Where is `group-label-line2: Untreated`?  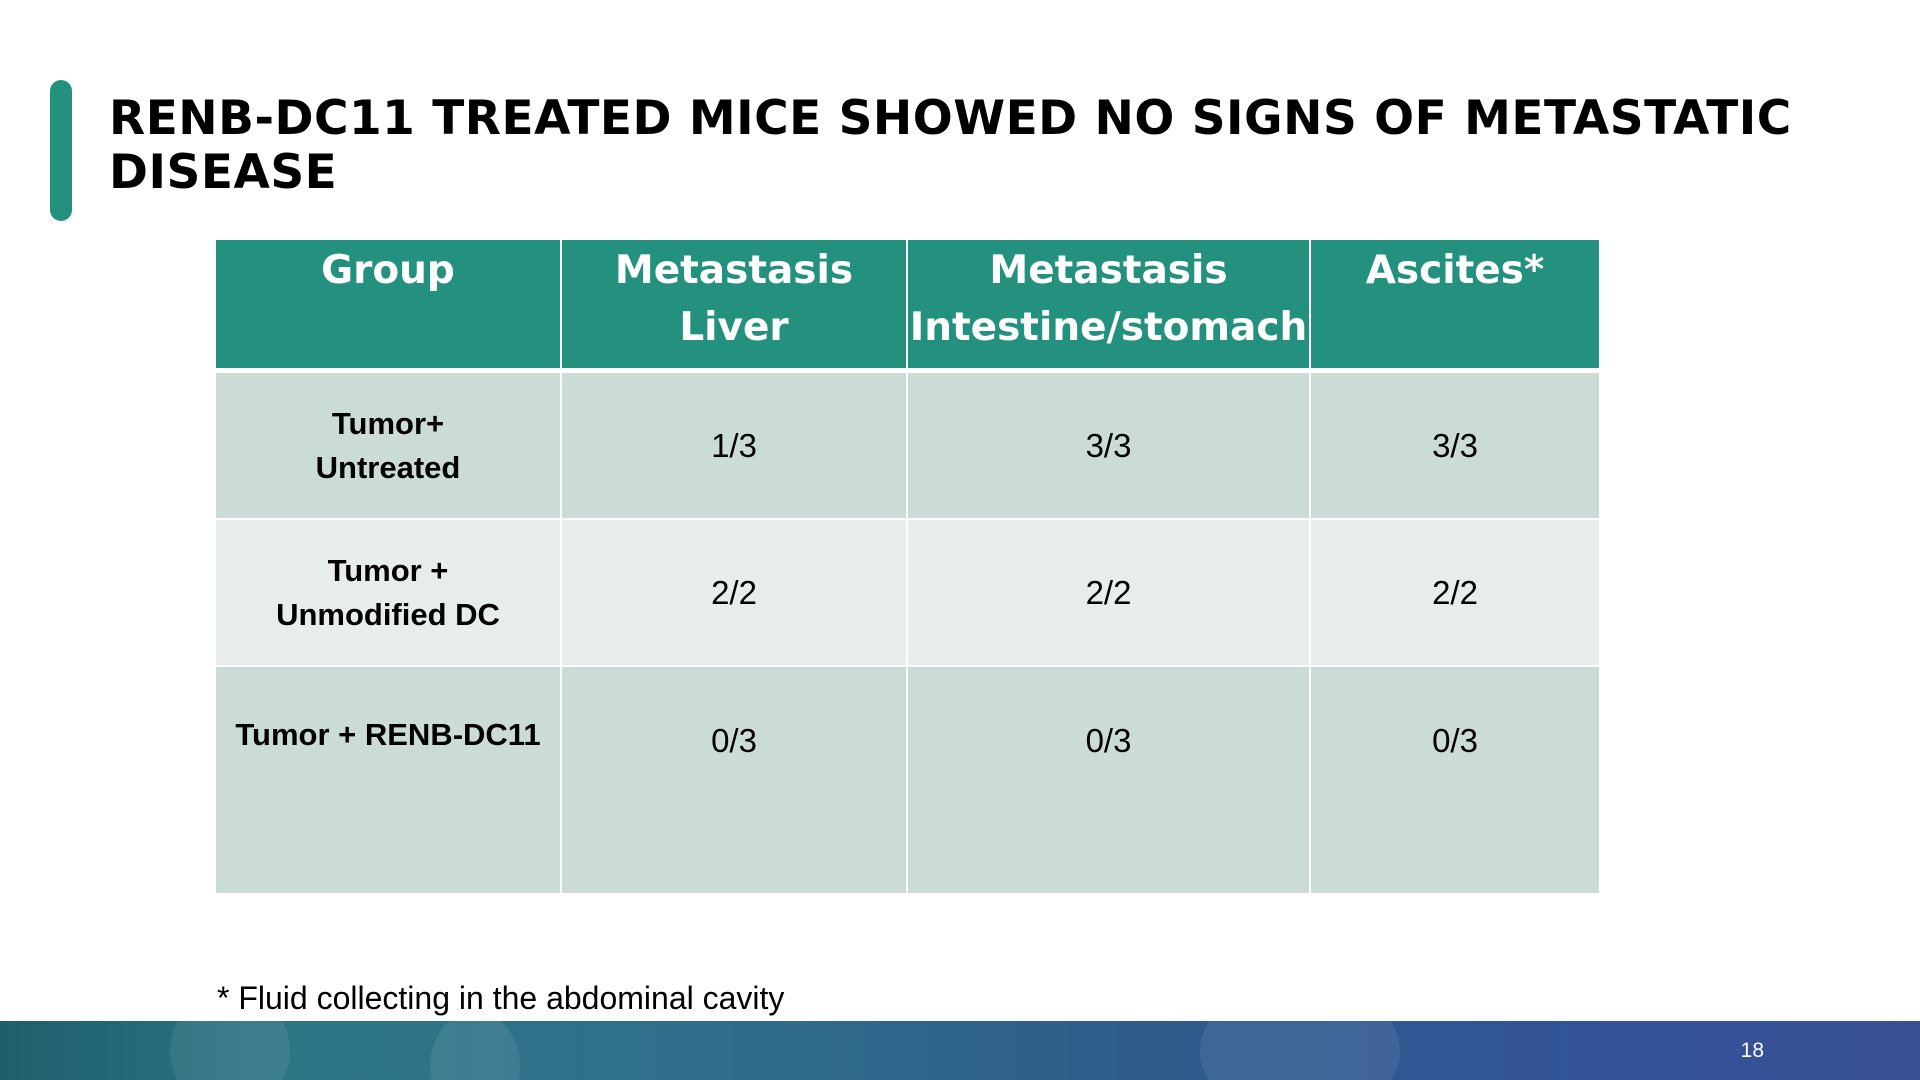 group-label-line2: Untreated is located at coordinates (388, 467).